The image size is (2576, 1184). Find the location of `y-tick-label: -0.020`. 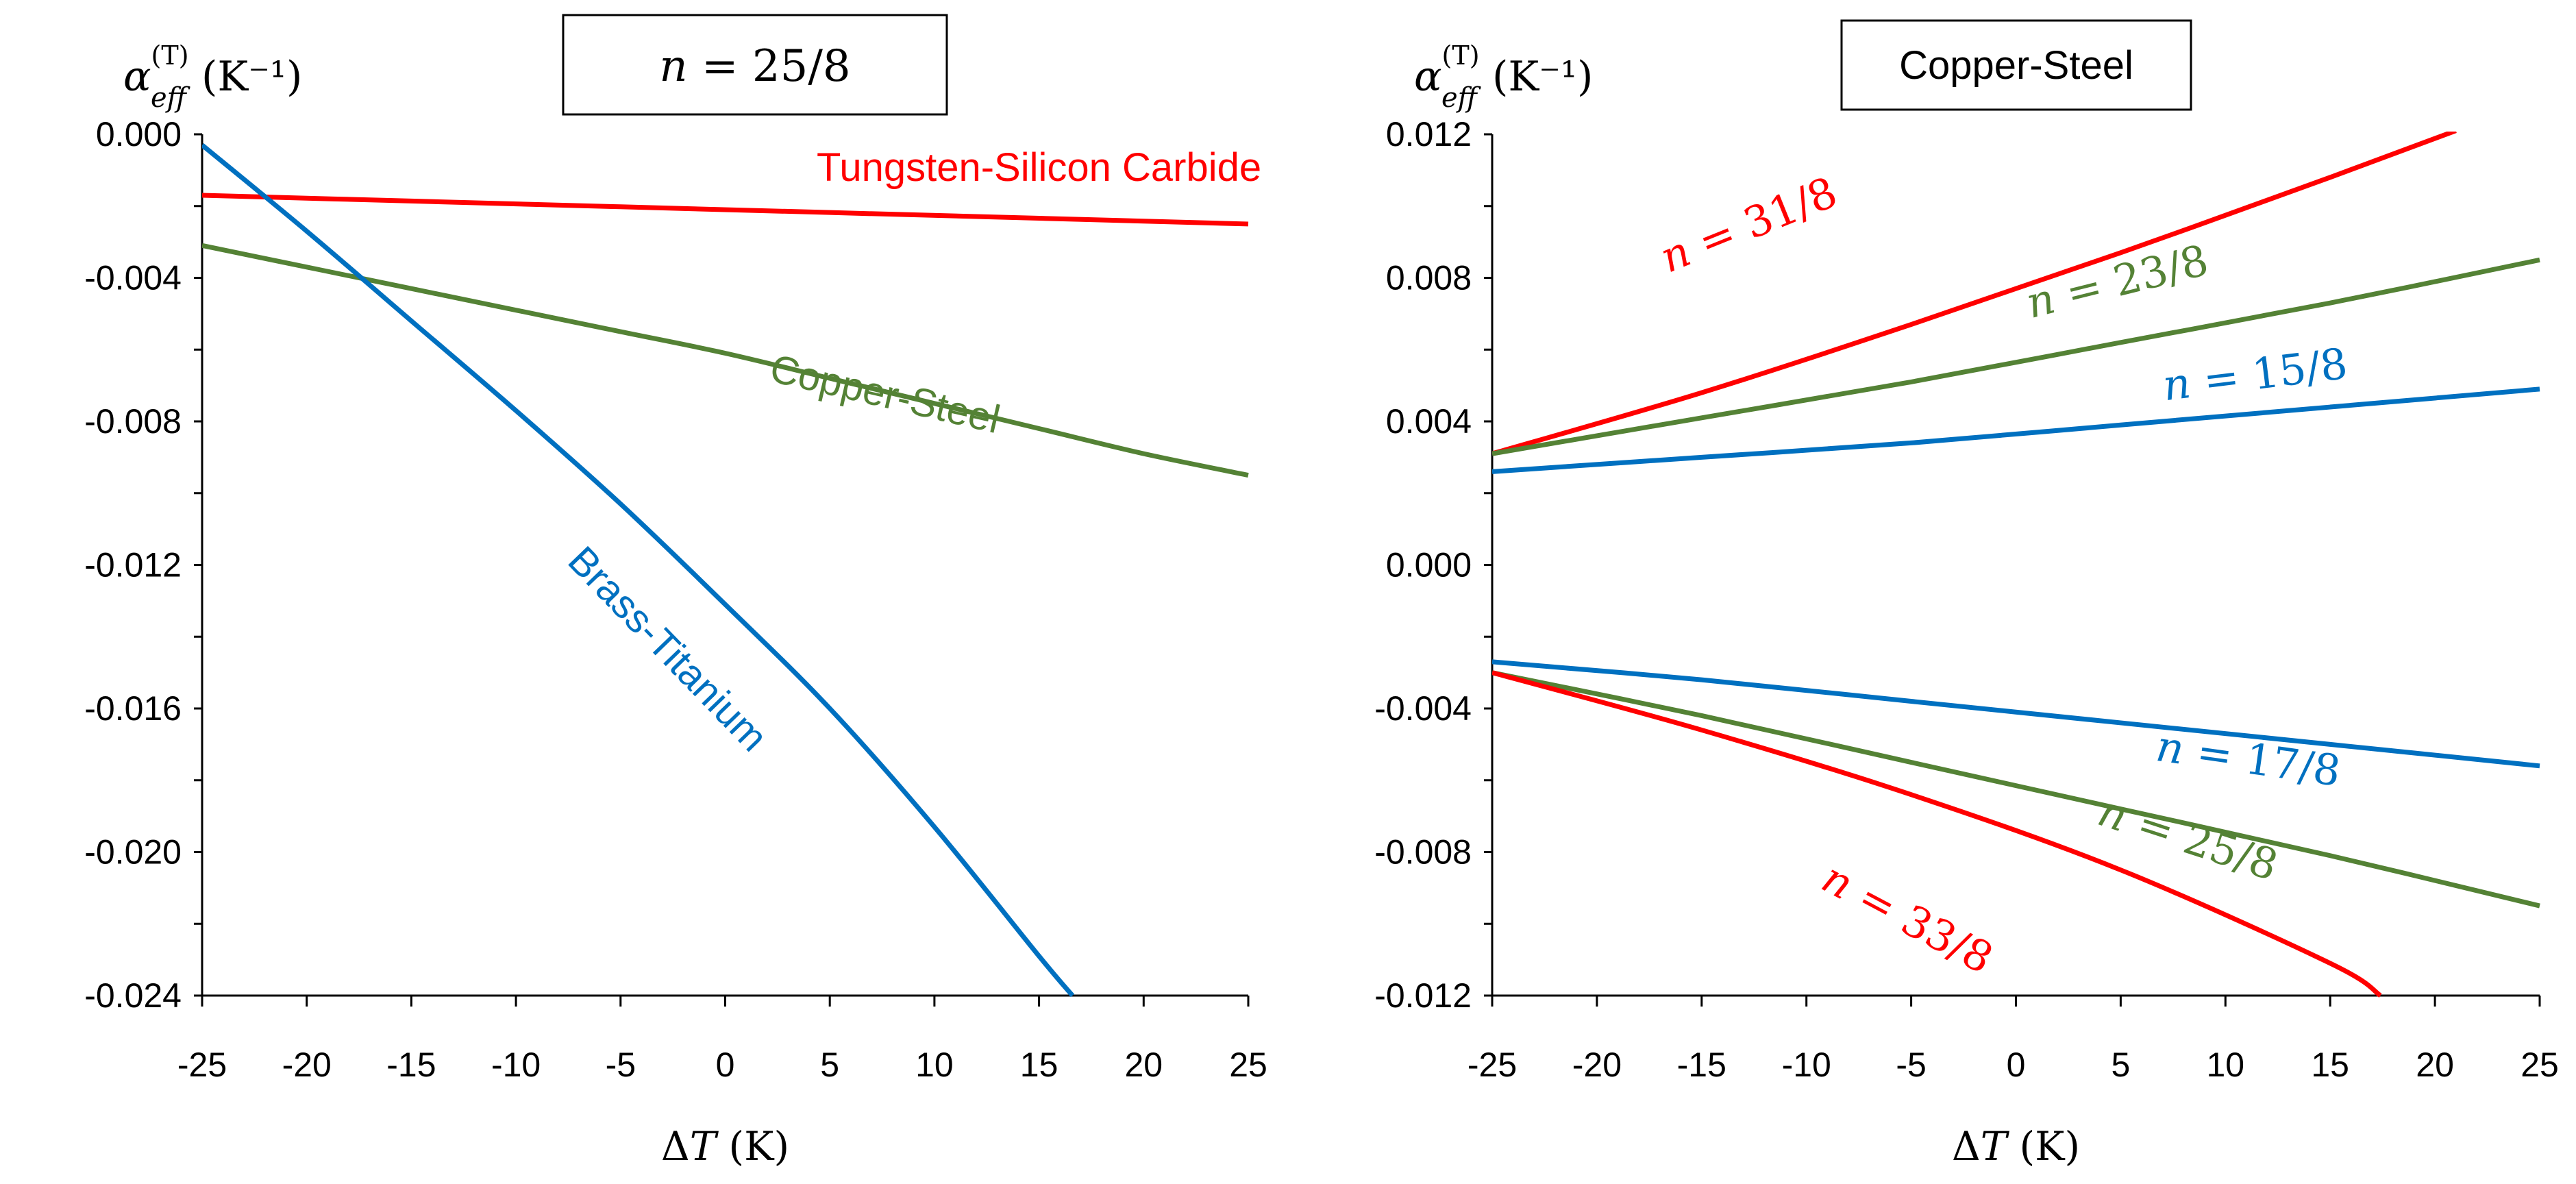

y-tick-label: -0.020 is located at coordinates (133, 852).